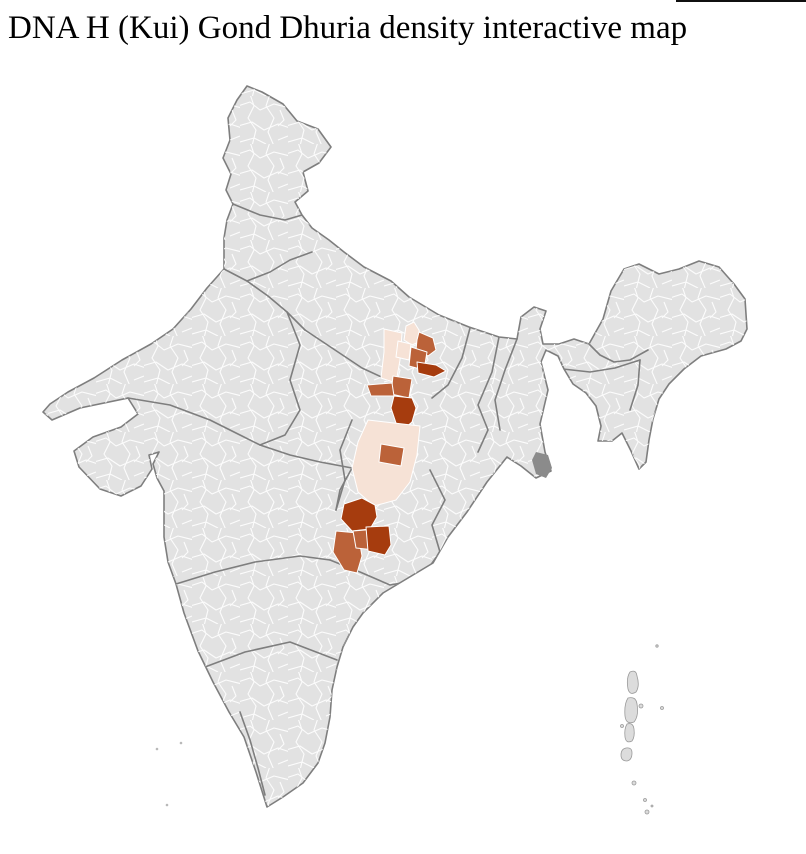 Image resolution: width=806 pixels, height=854 pixels. Describe the element at coordinates (403, 350) in the screenshot. I see `district-u3` at that location.